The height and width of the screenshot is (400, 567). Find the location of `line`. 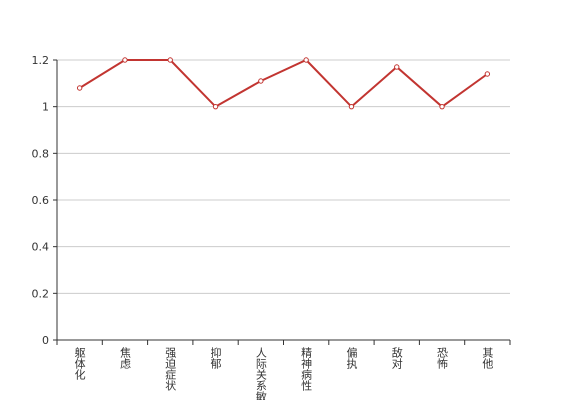

line is located at coordinates (283, 83).